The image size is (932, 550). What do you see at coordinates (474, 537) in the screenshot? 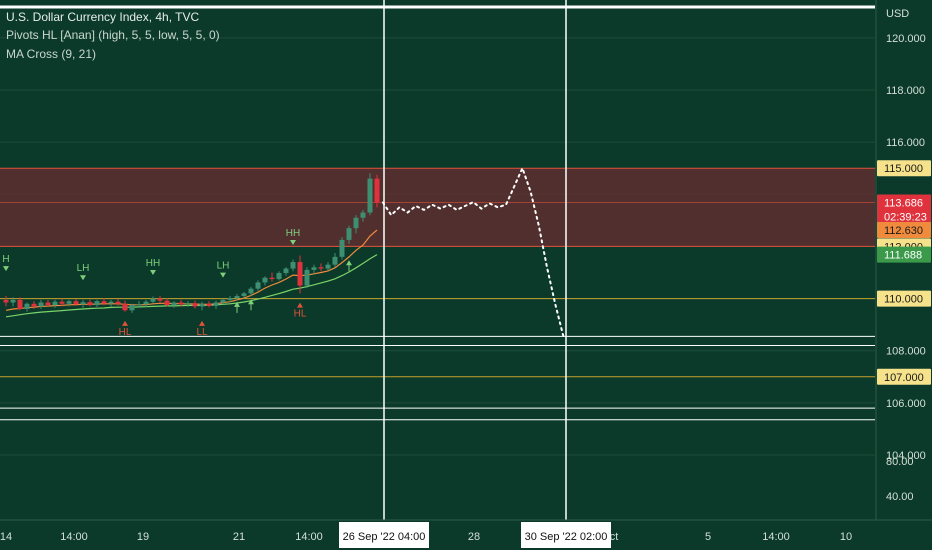
I see `time-tick-label: 28` at bounding box center [474, 537].